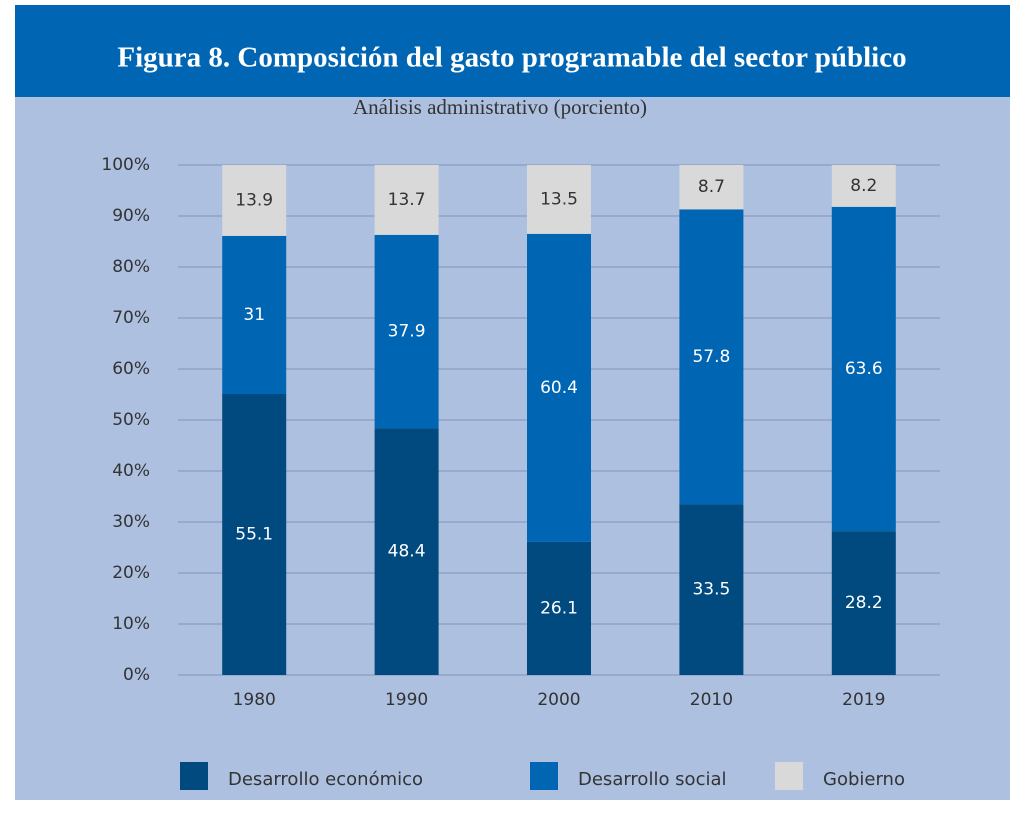  I want to click on y-tick-label: 30%, so click(131, 522).